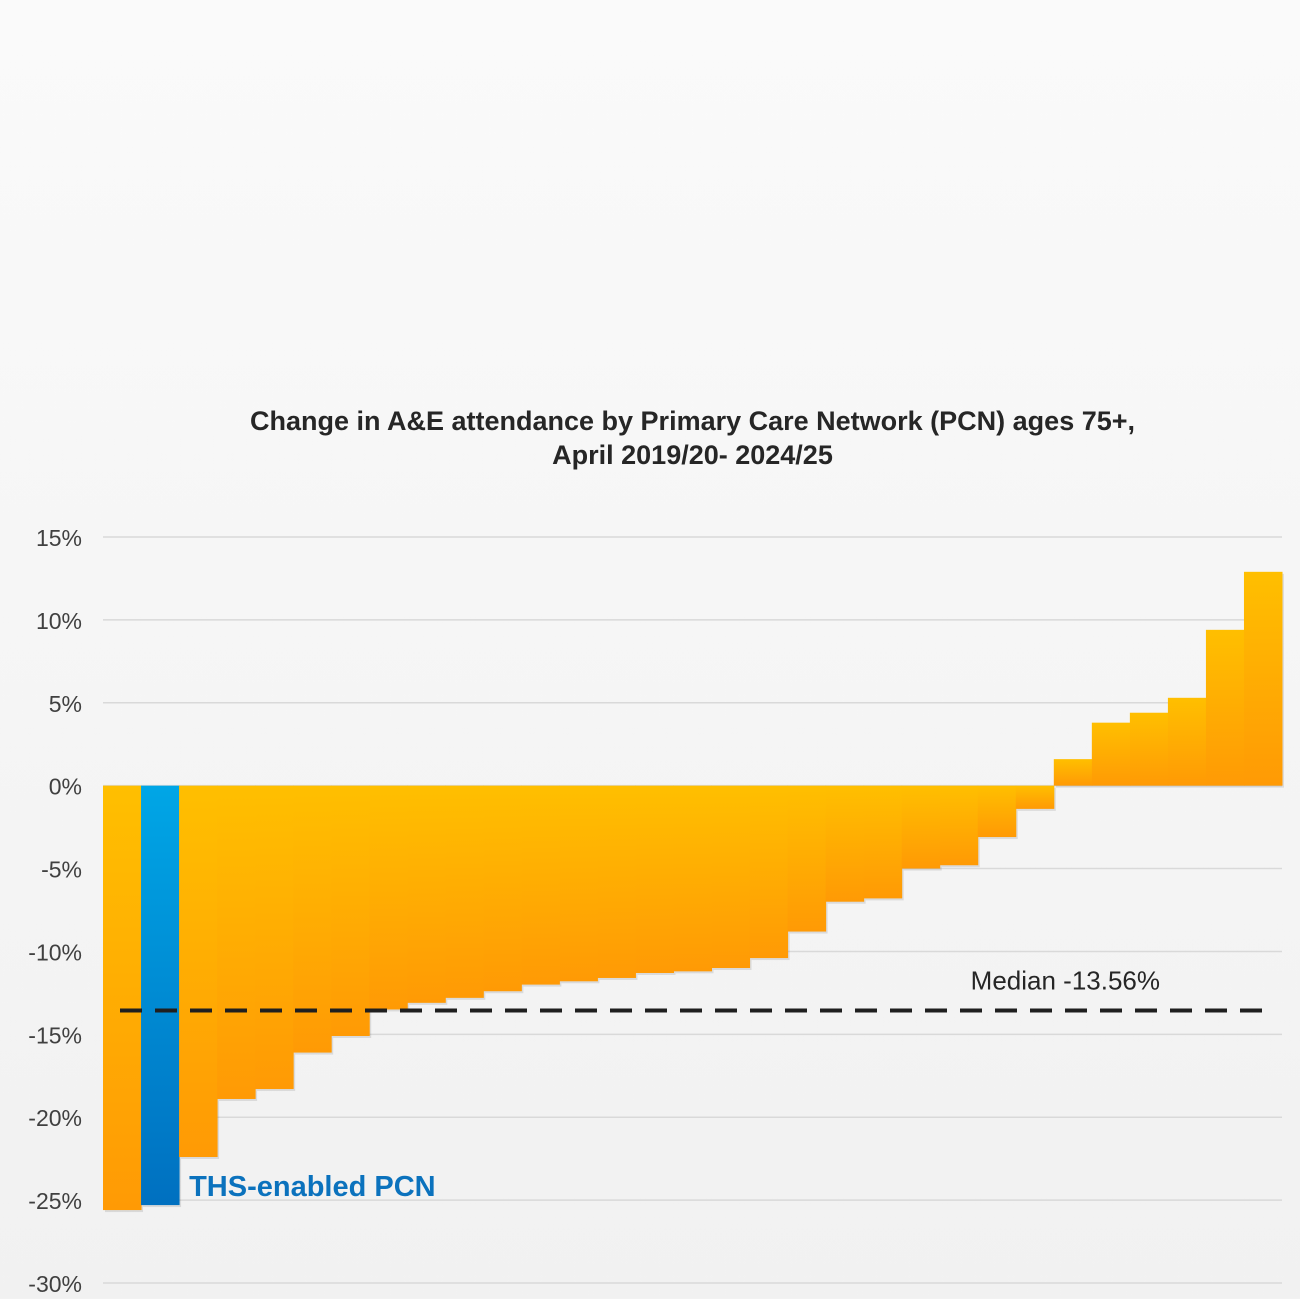 The height and width of the screenshot is (1299, 1300). I want to click on y-tick-label: -30%, so click(55, 1284).